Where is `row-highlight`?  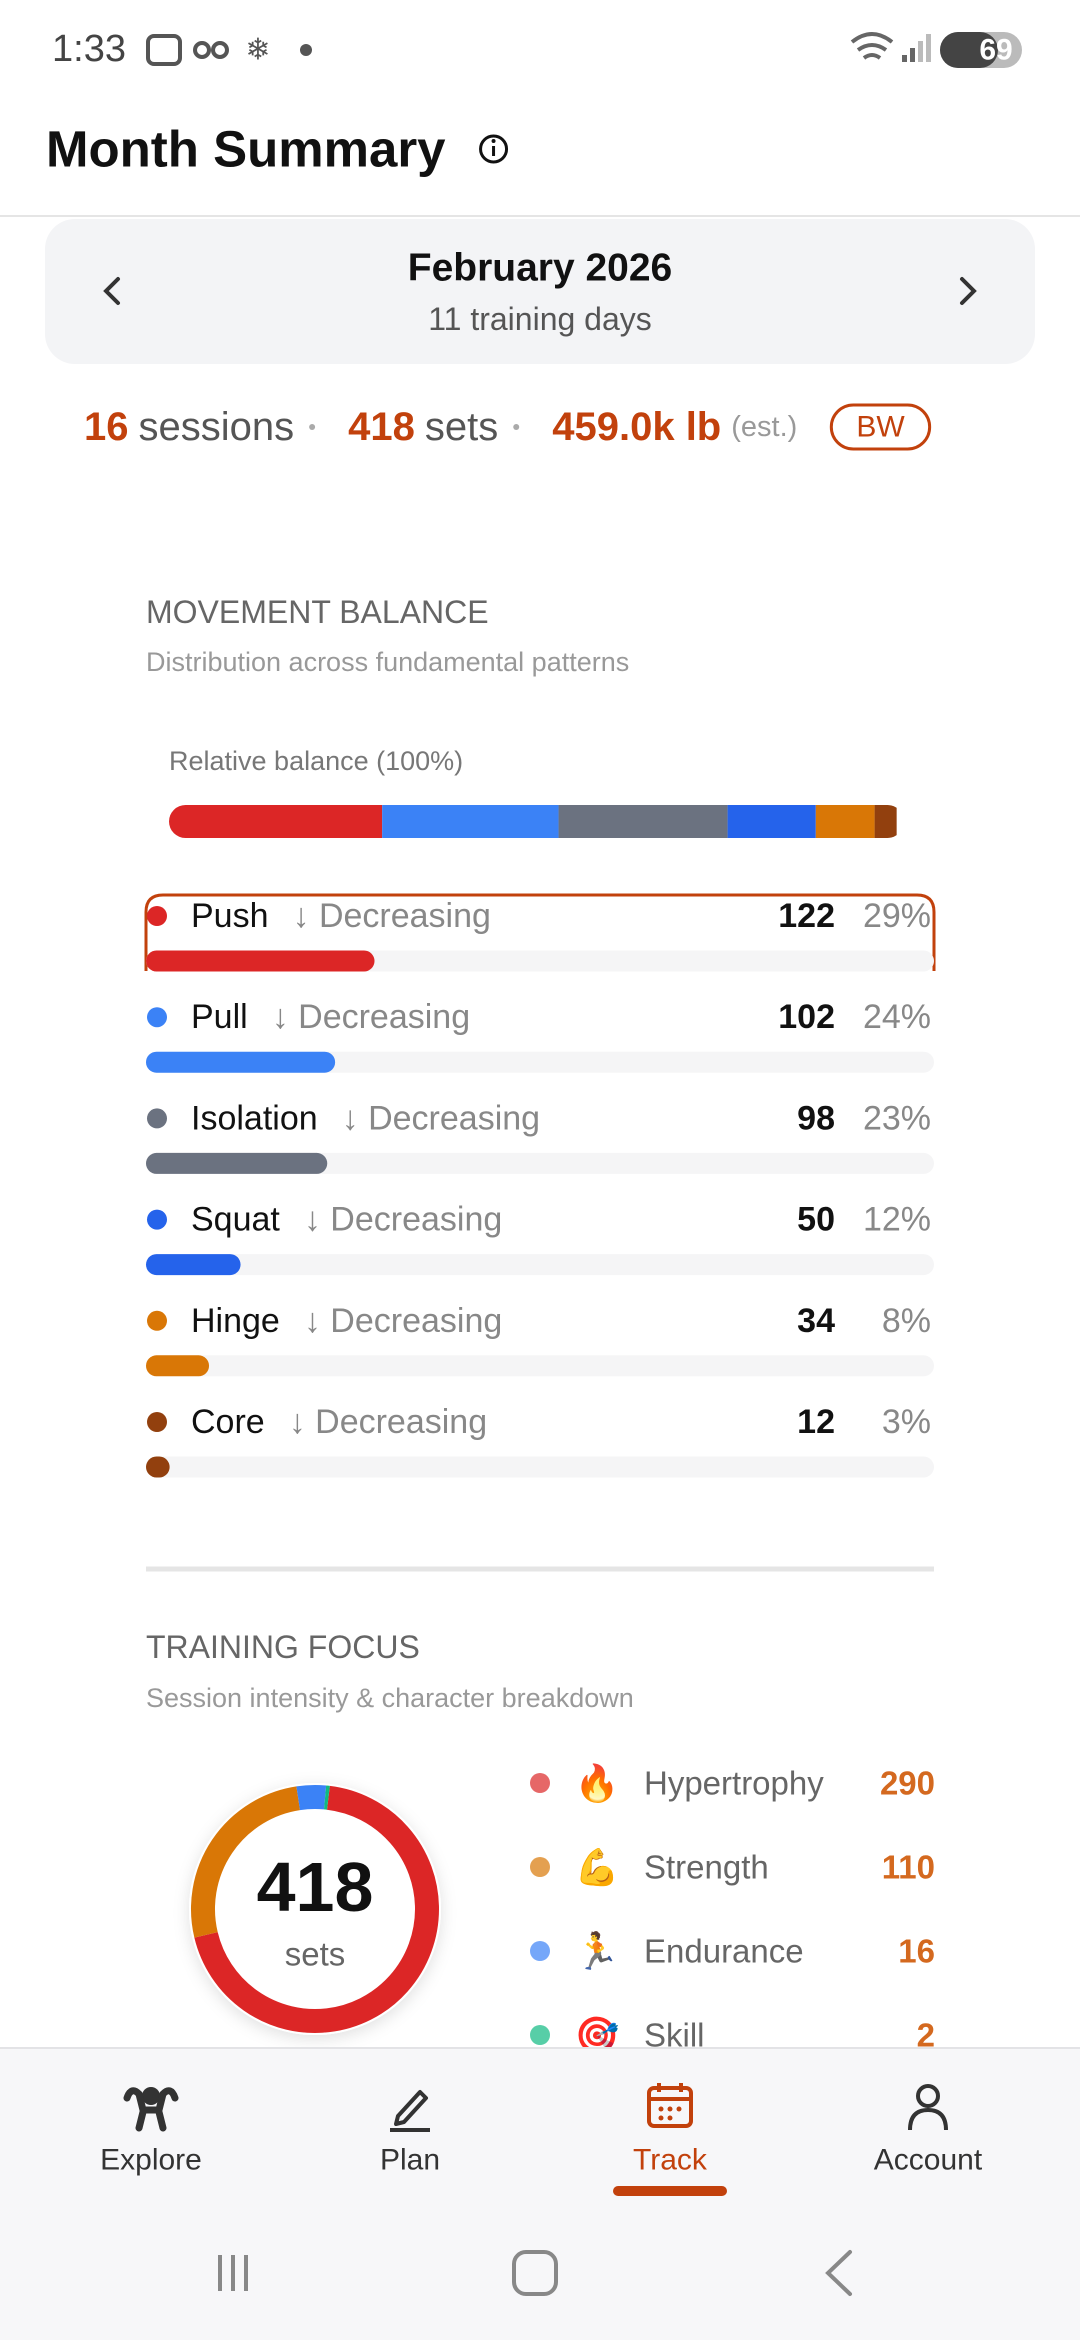
row-highlight is located at coordinates (540, 932).